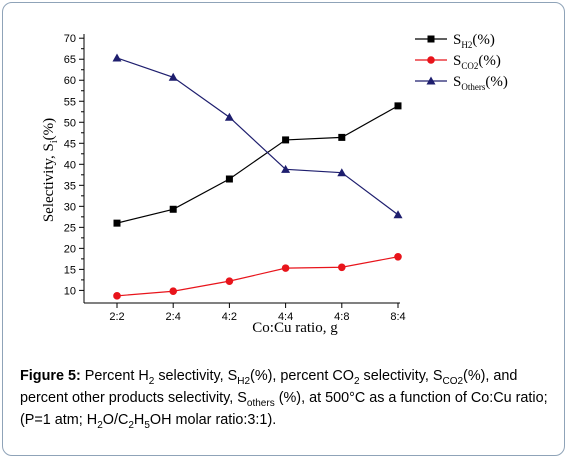 The height and width of the screenshot is (460, 569). Describe the element at coordinates (70, 186) in the screenshot. I see `y-tick-label: 35` at that location.